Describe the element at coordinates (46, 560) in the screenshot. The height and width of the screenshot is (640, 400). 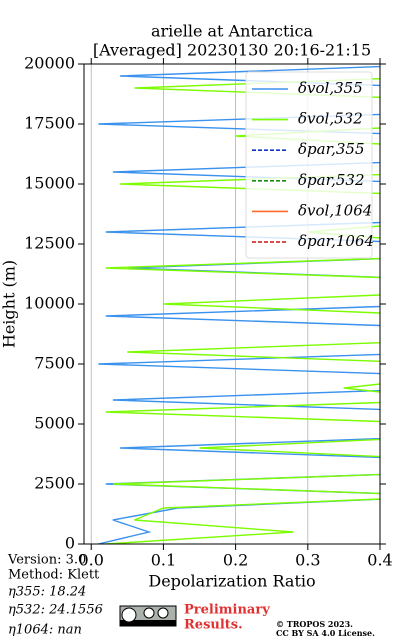
I see `version: Version: 3.0` at that location.